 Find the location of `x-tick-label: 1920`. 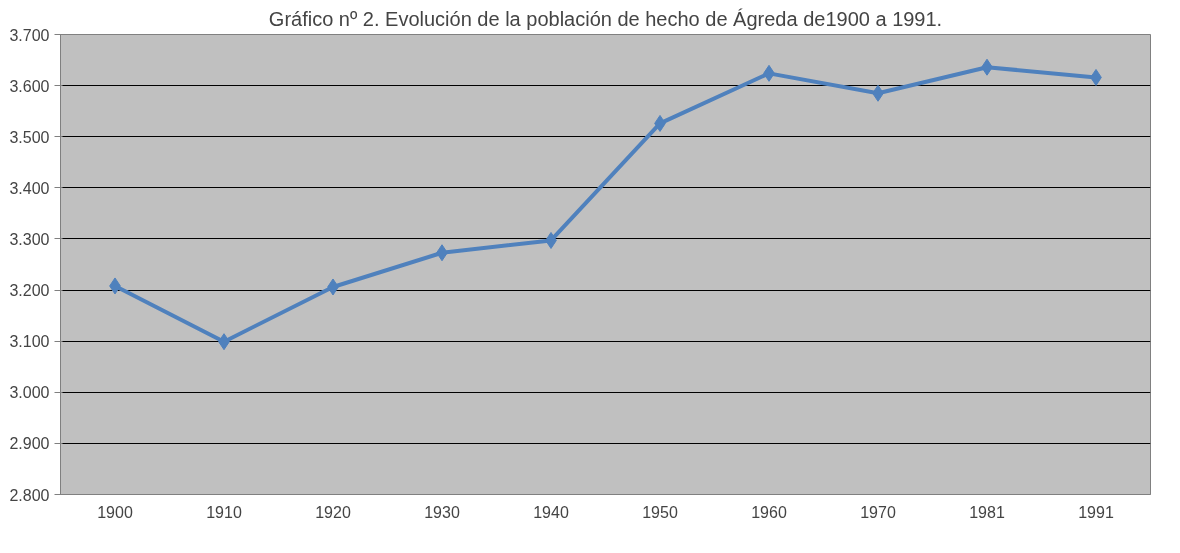

x-tick-label: 1920 is located at coordinates (333, 512).